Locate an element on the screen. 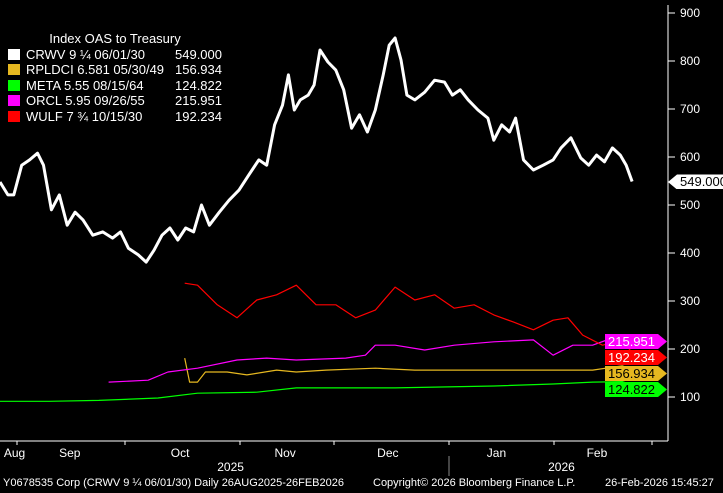  month-label: Sep is located at coordinates (70, 453).